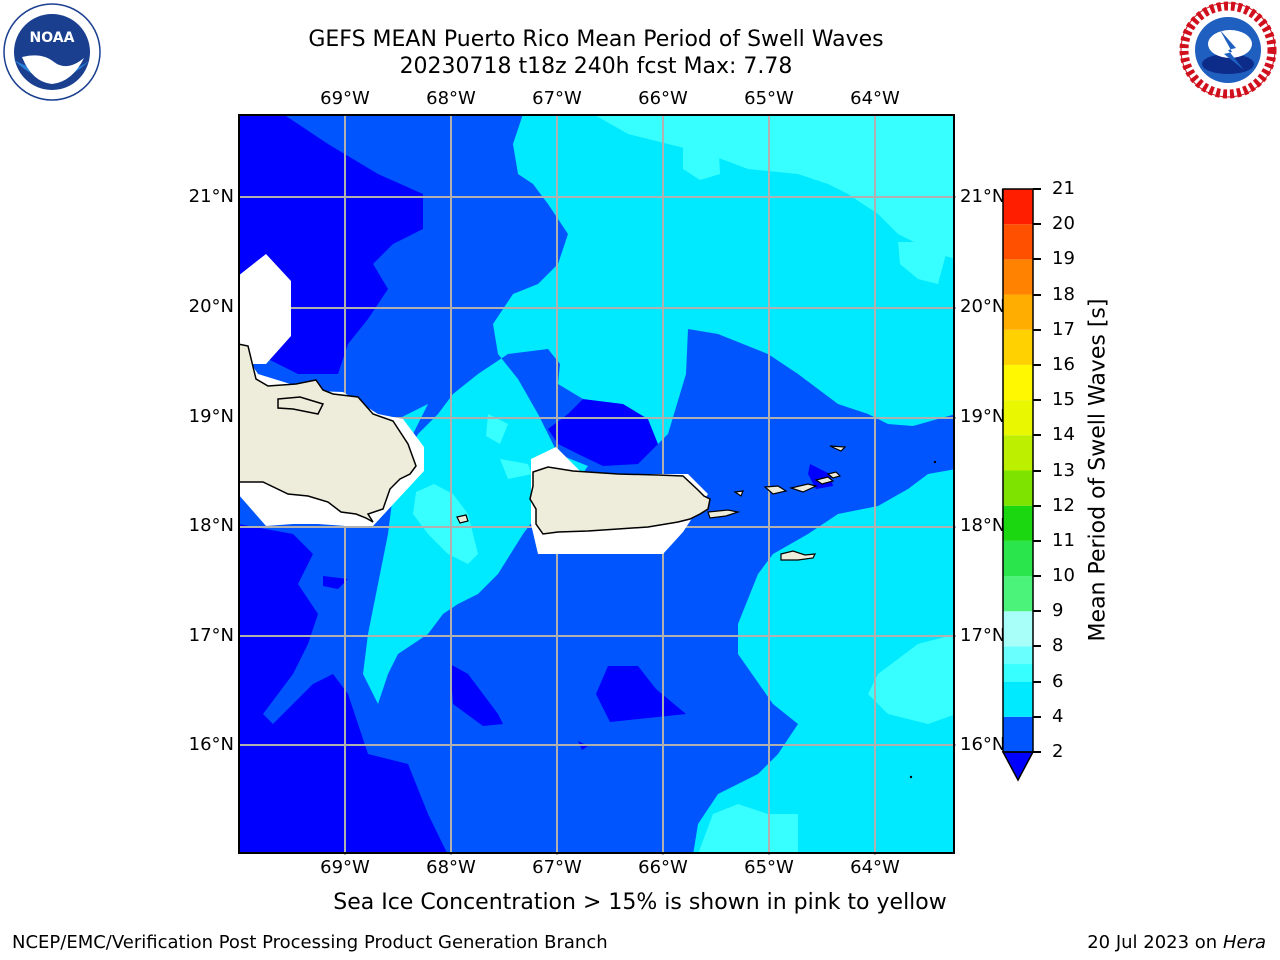  Describe the element at coordinates (345, 867) in the screenshot. I see `lon-label-bottom: 69°W` at that location.